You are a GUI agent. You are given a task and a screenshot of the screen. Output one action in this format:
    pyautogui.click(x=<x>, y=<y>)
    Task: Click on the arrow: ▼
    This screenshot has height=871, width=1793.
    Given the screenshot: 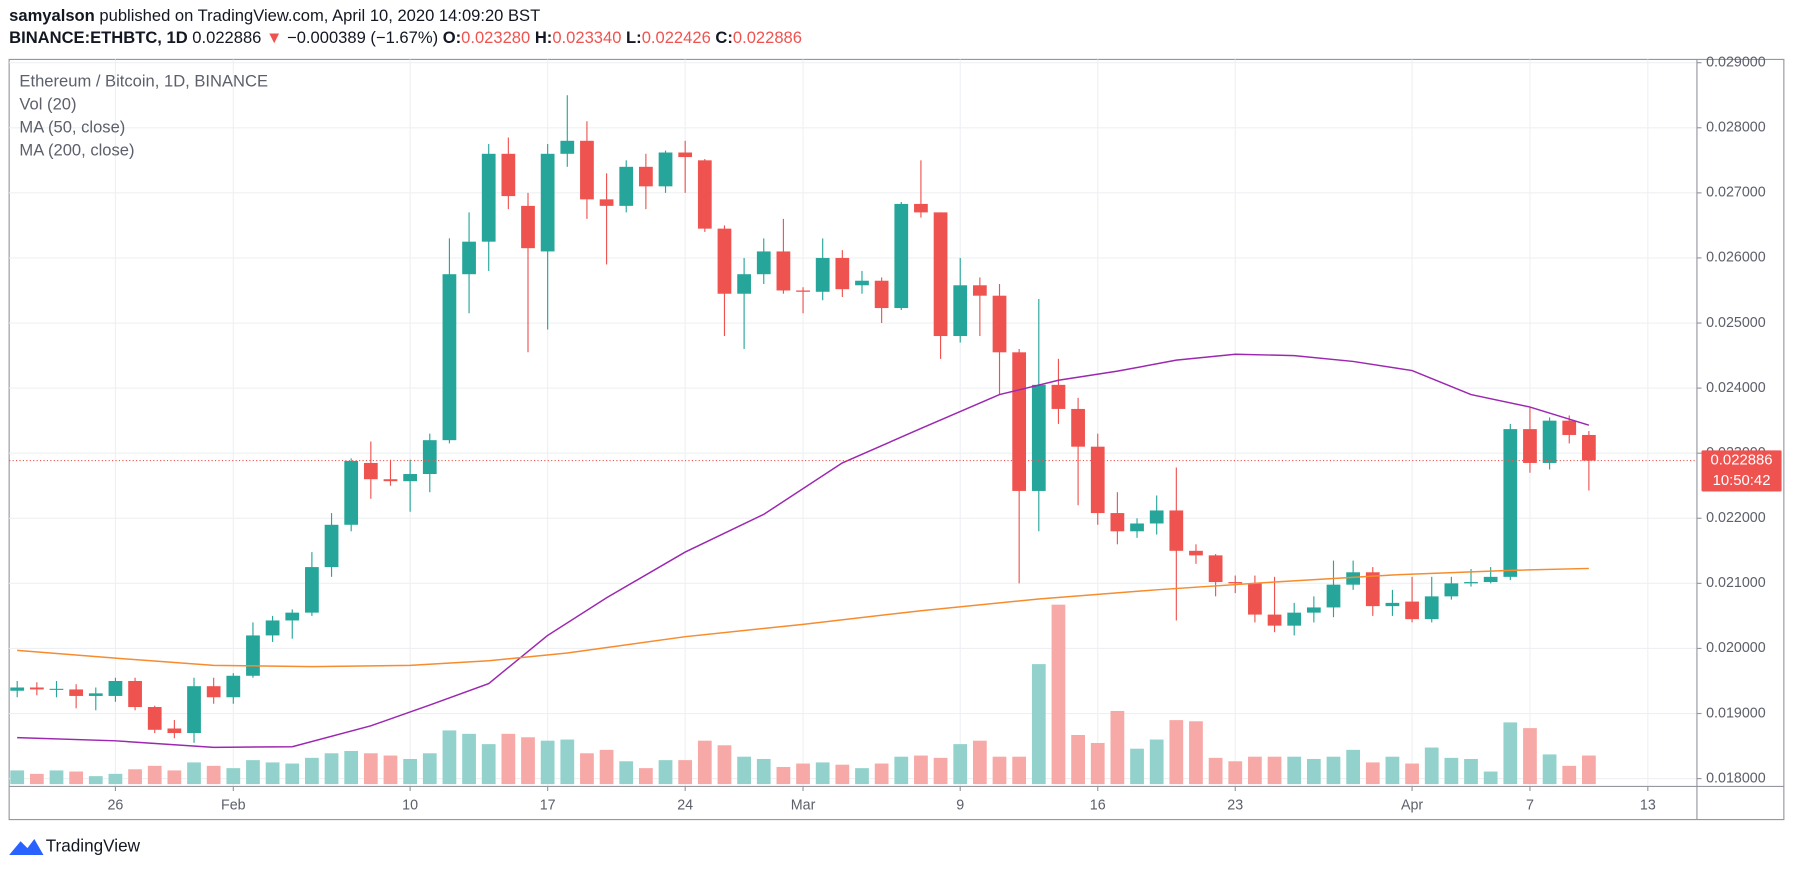 What is the action you would take?
    pyautogui.click(x=274, y=37)
    